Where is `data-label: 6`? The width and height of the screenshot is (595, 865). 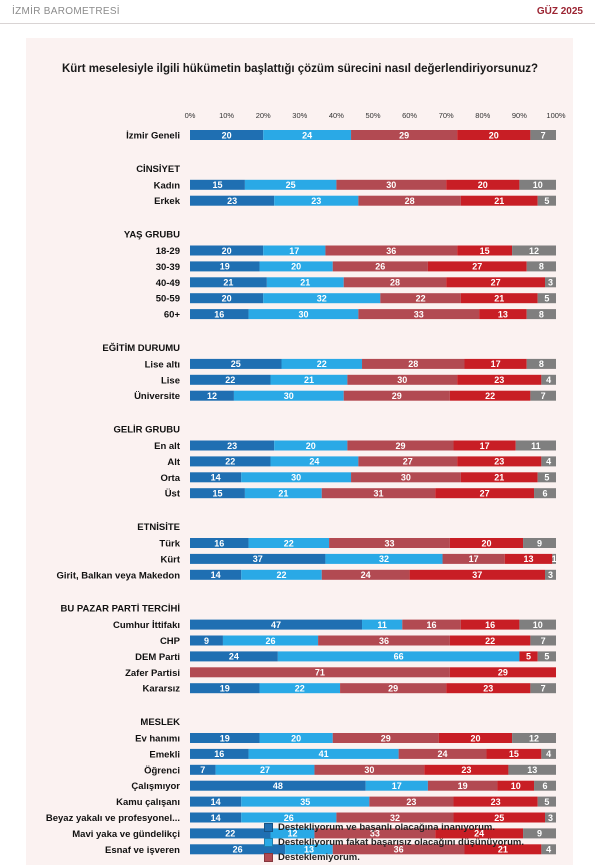
data-label: 6 is located at coordinates (545, 494).